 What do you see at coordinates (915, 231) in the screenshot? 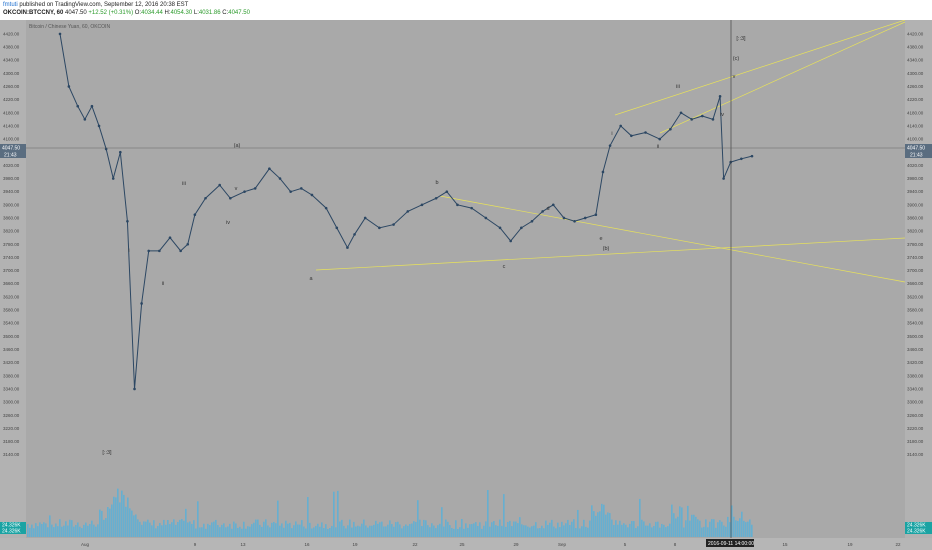
I see `y-tick-right-15: 3820.00` at bounding box center [915, 231].